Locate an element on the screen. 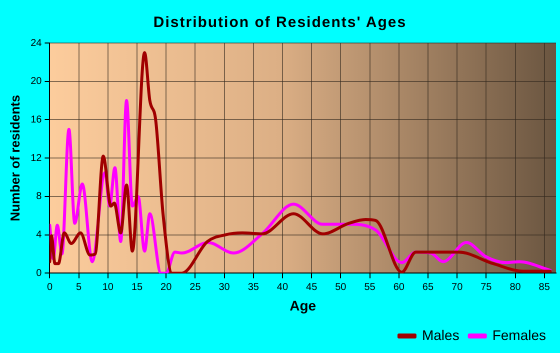 The height and width of the screenshot is (353, 560). x-tick-label: 50 is located at coordinates (341, 287).